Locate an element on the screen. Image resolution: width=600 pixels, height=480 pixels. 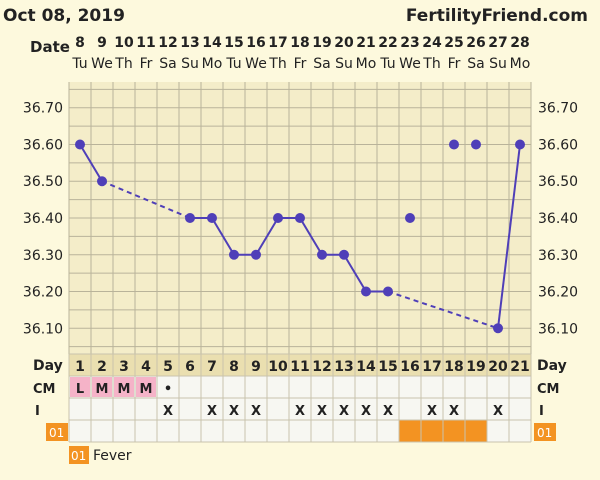
weekday-label: Fr is located at coordinates (146, 64).